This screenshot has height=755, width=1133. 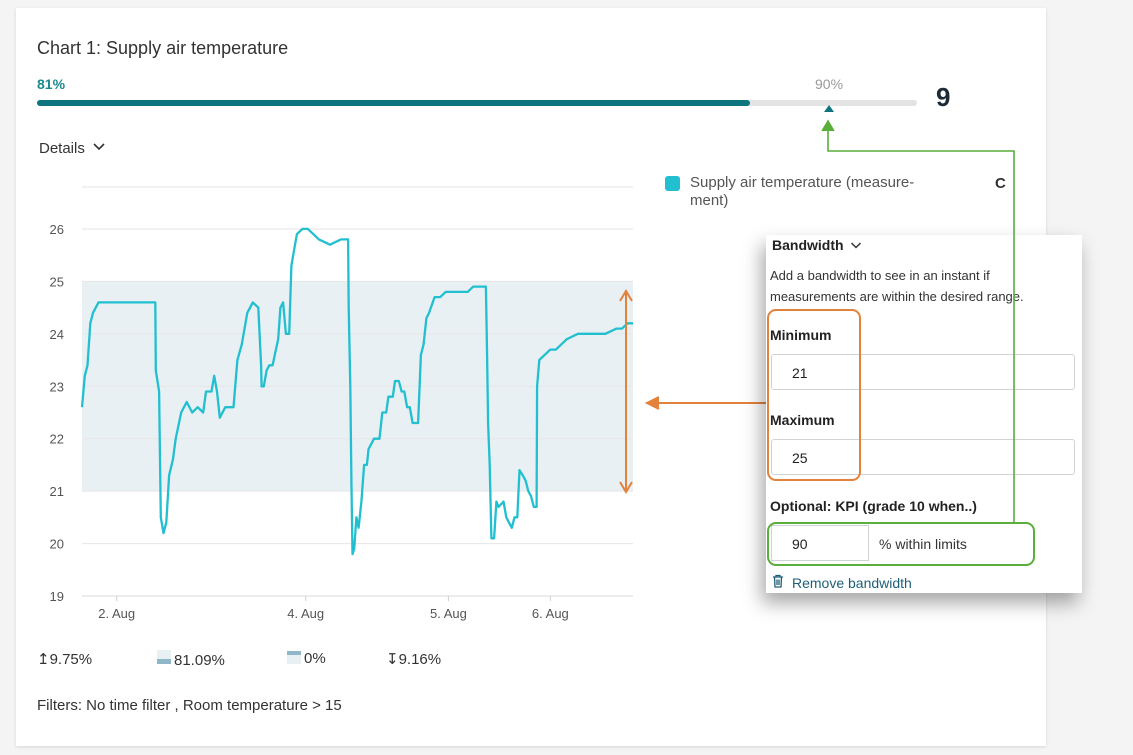 I want to click on target-marker-icon, so click(x=829, y=108).